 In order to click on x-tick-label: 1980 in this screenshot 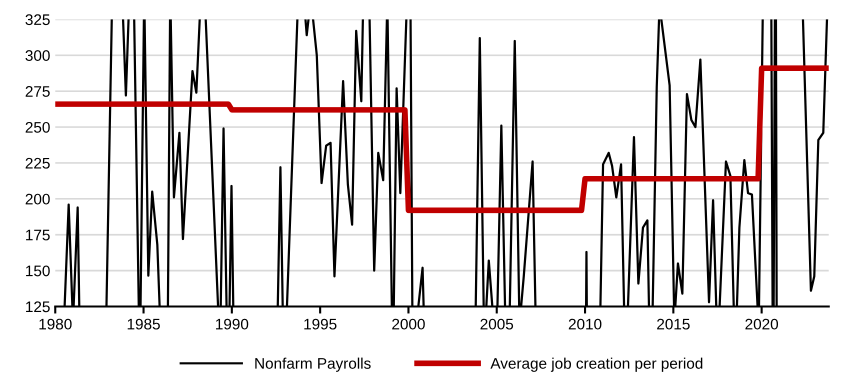, I will do `click(55, 324)`.